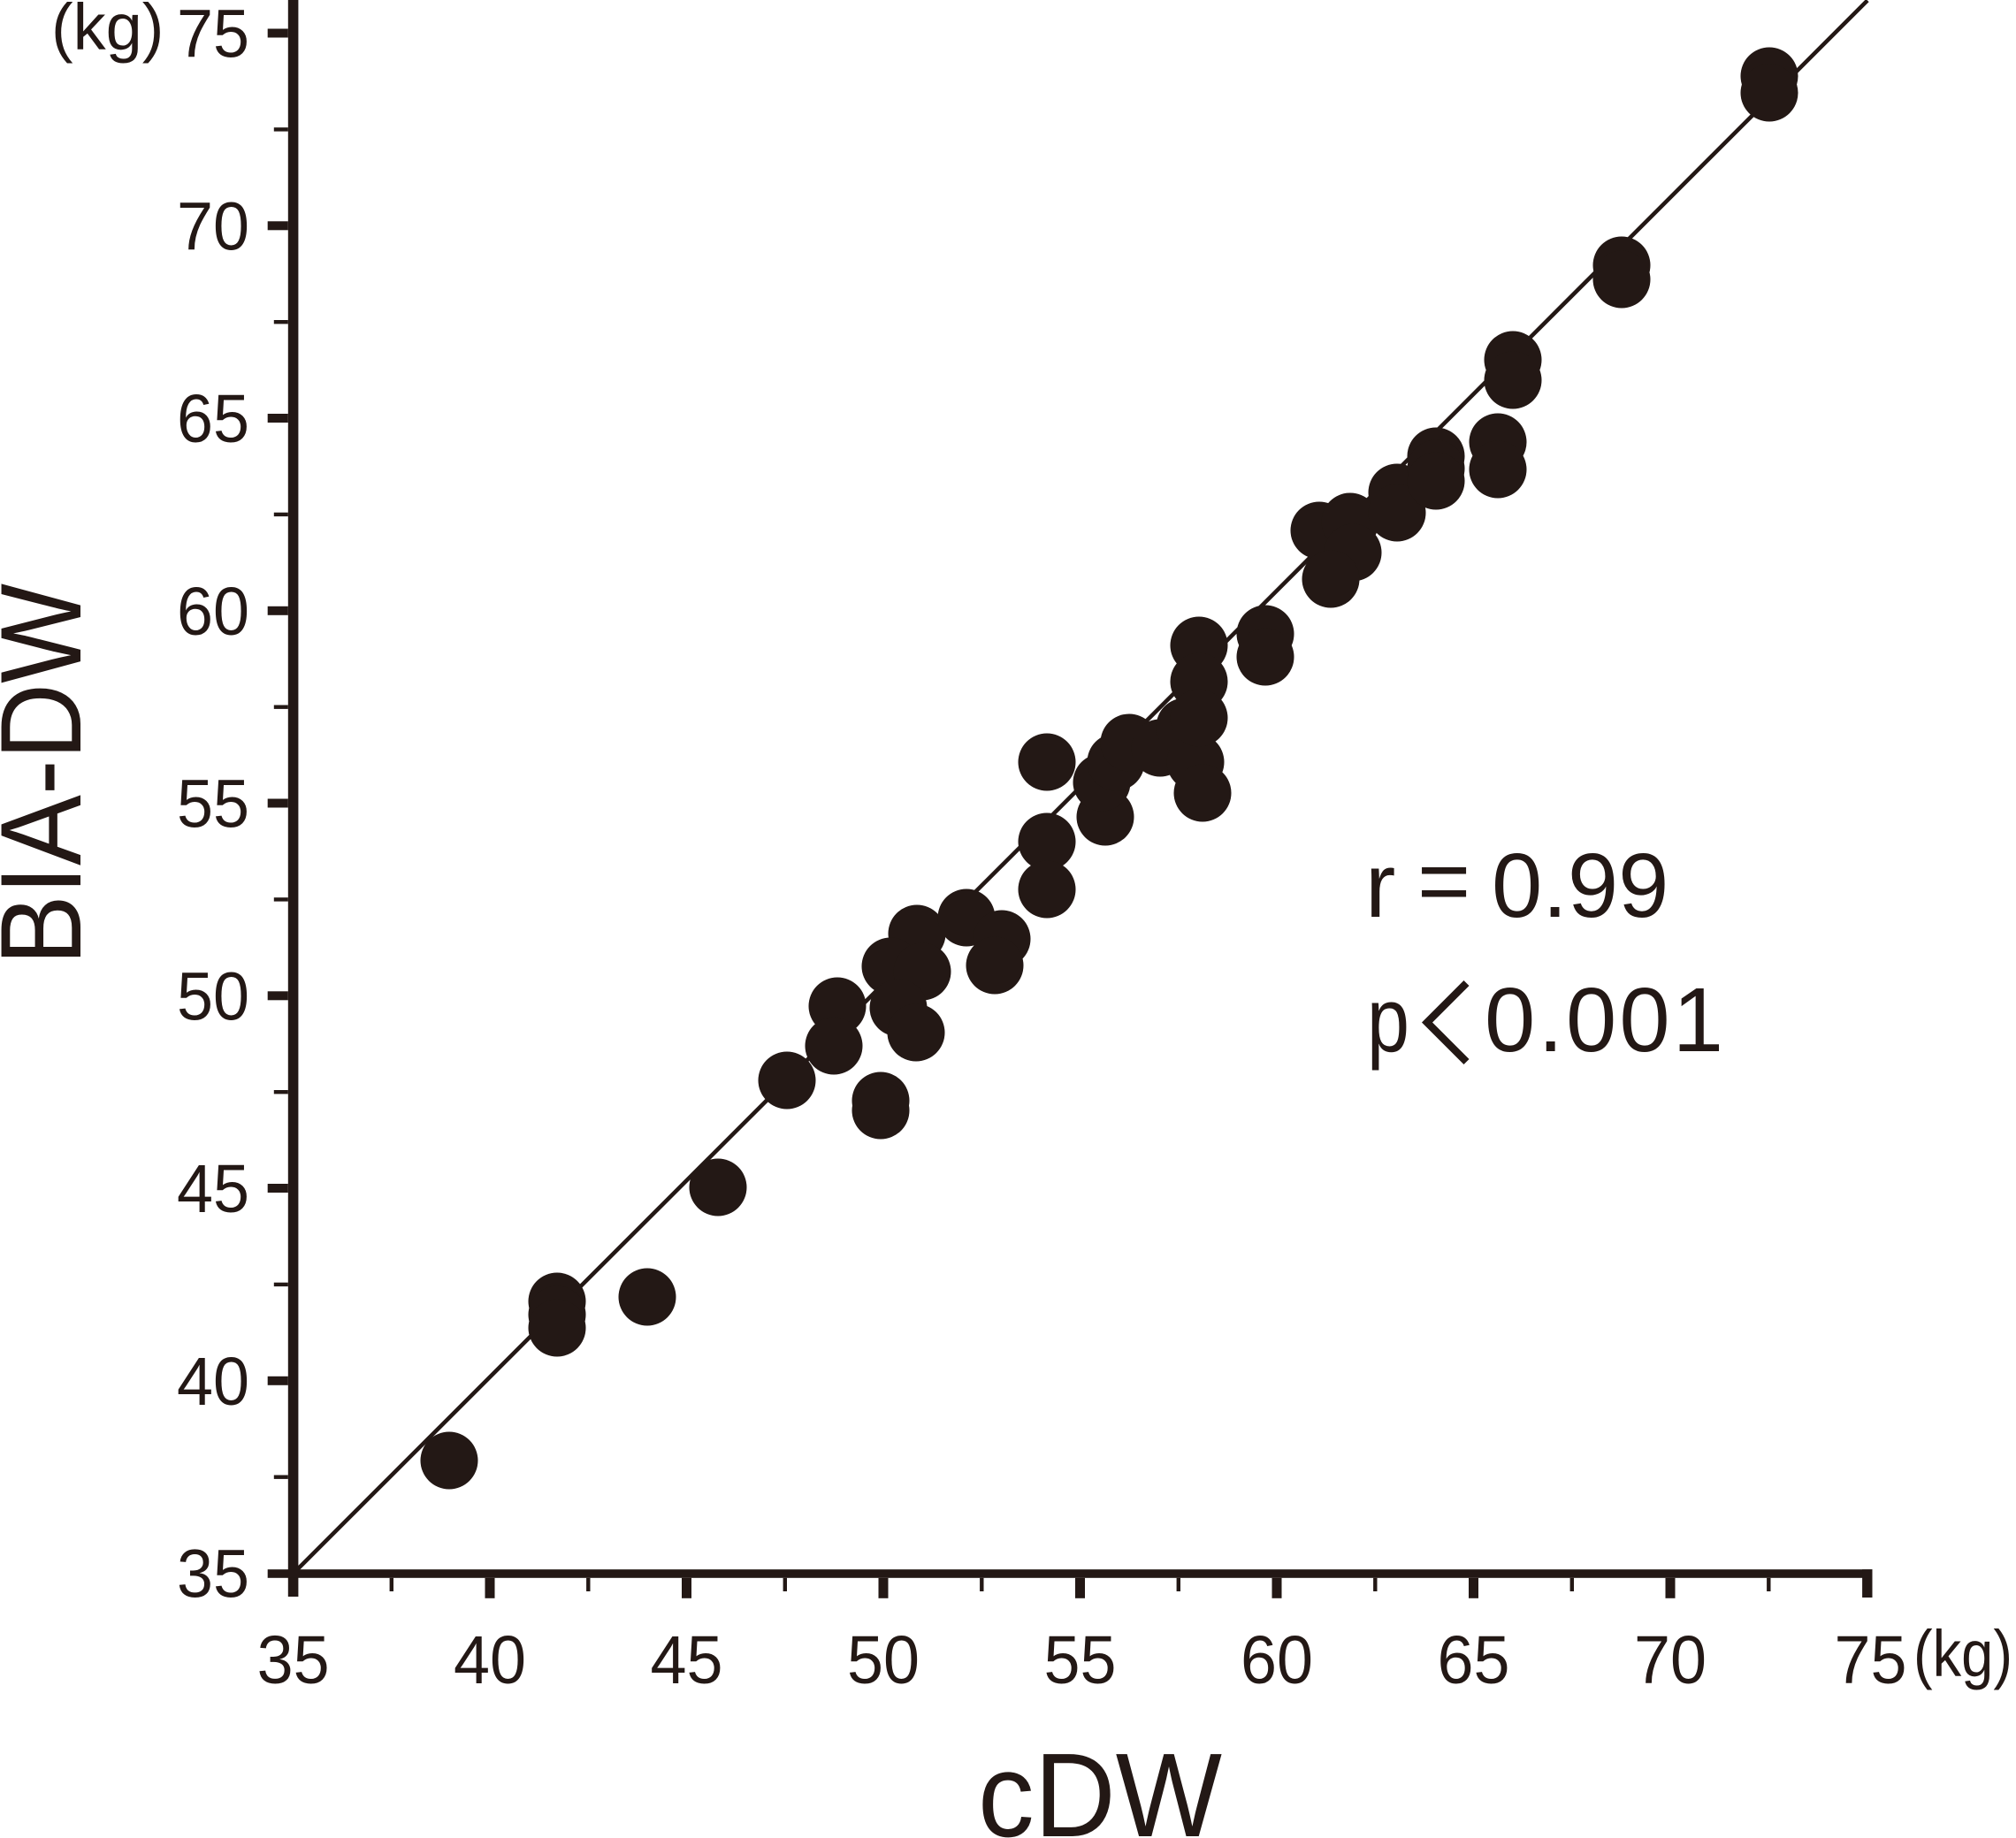 The width and height of the screenshot is (2016, 1838). I want to click on svg-text: 0.001, so click(1604, 1020).